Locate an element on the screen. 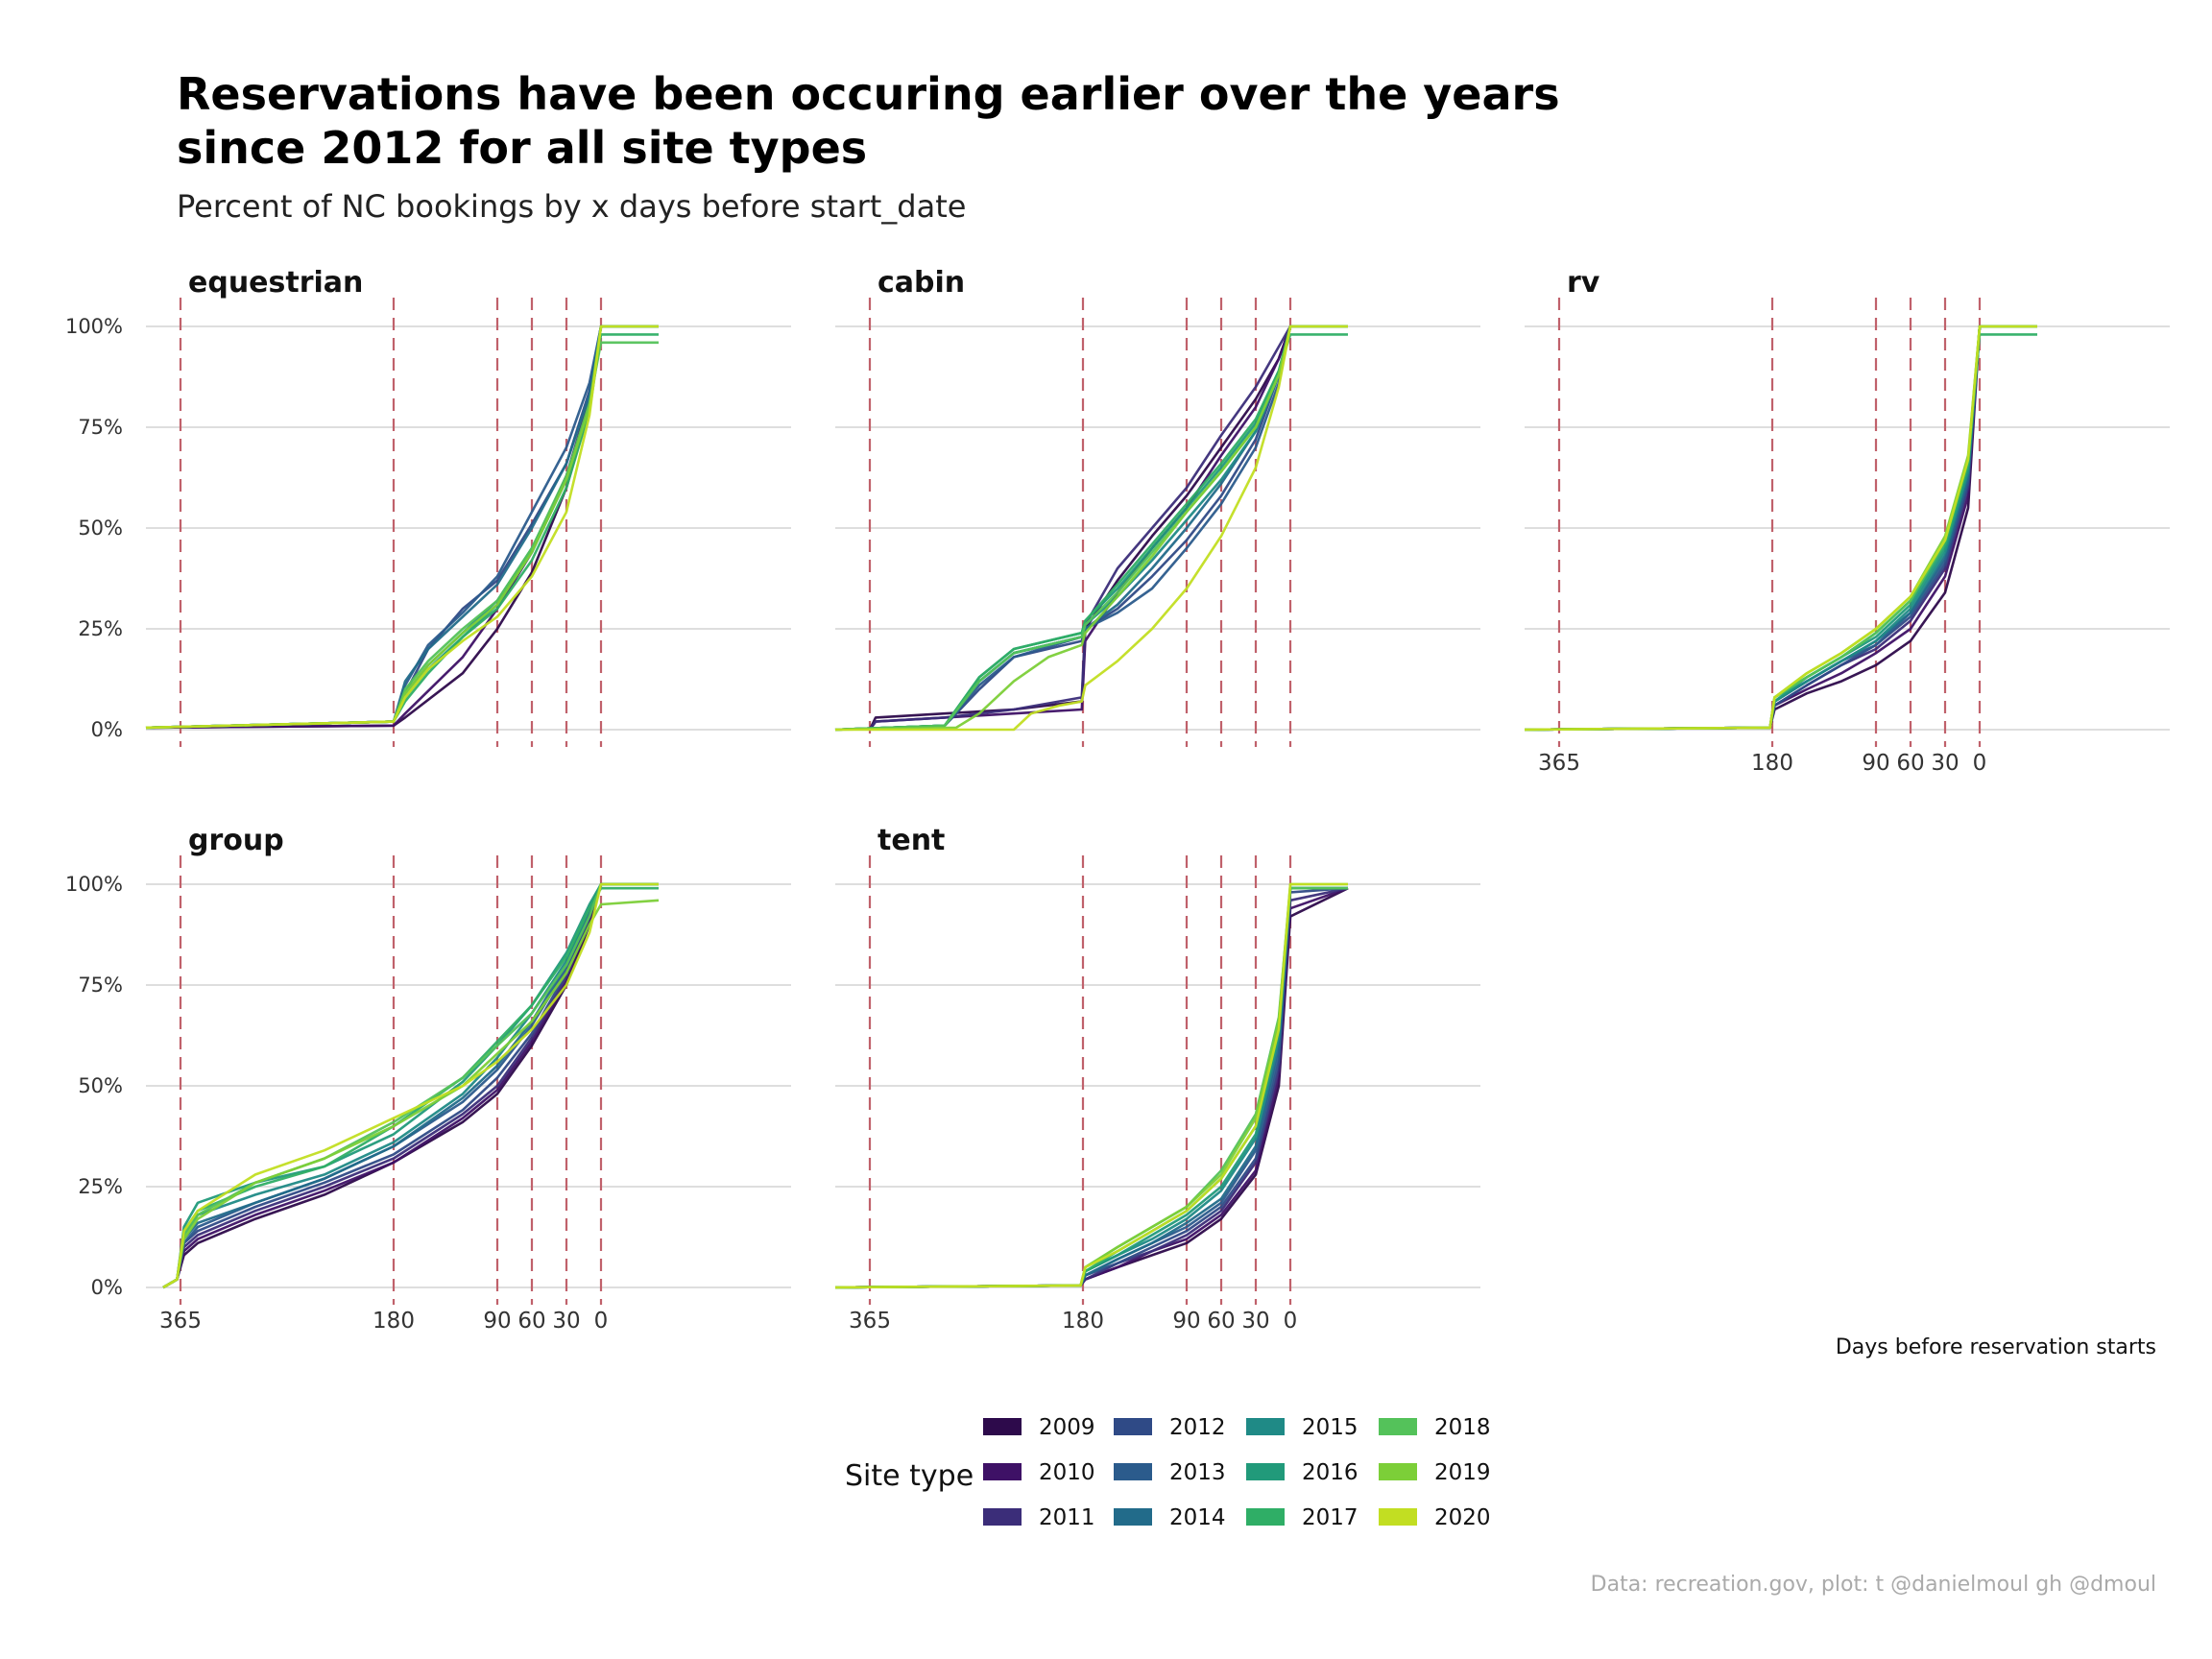  panel-title-rv: rv is located at coordinates (1583, 283).